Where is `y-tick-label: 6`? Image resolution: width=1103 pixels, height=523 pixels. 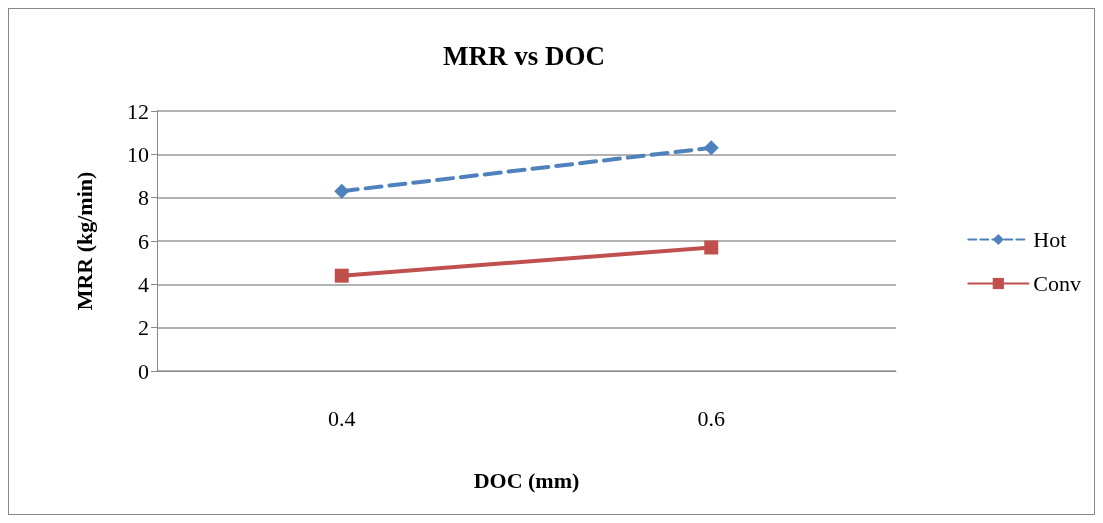
y-tick-label: 6 is located at coordinates (143, 241).